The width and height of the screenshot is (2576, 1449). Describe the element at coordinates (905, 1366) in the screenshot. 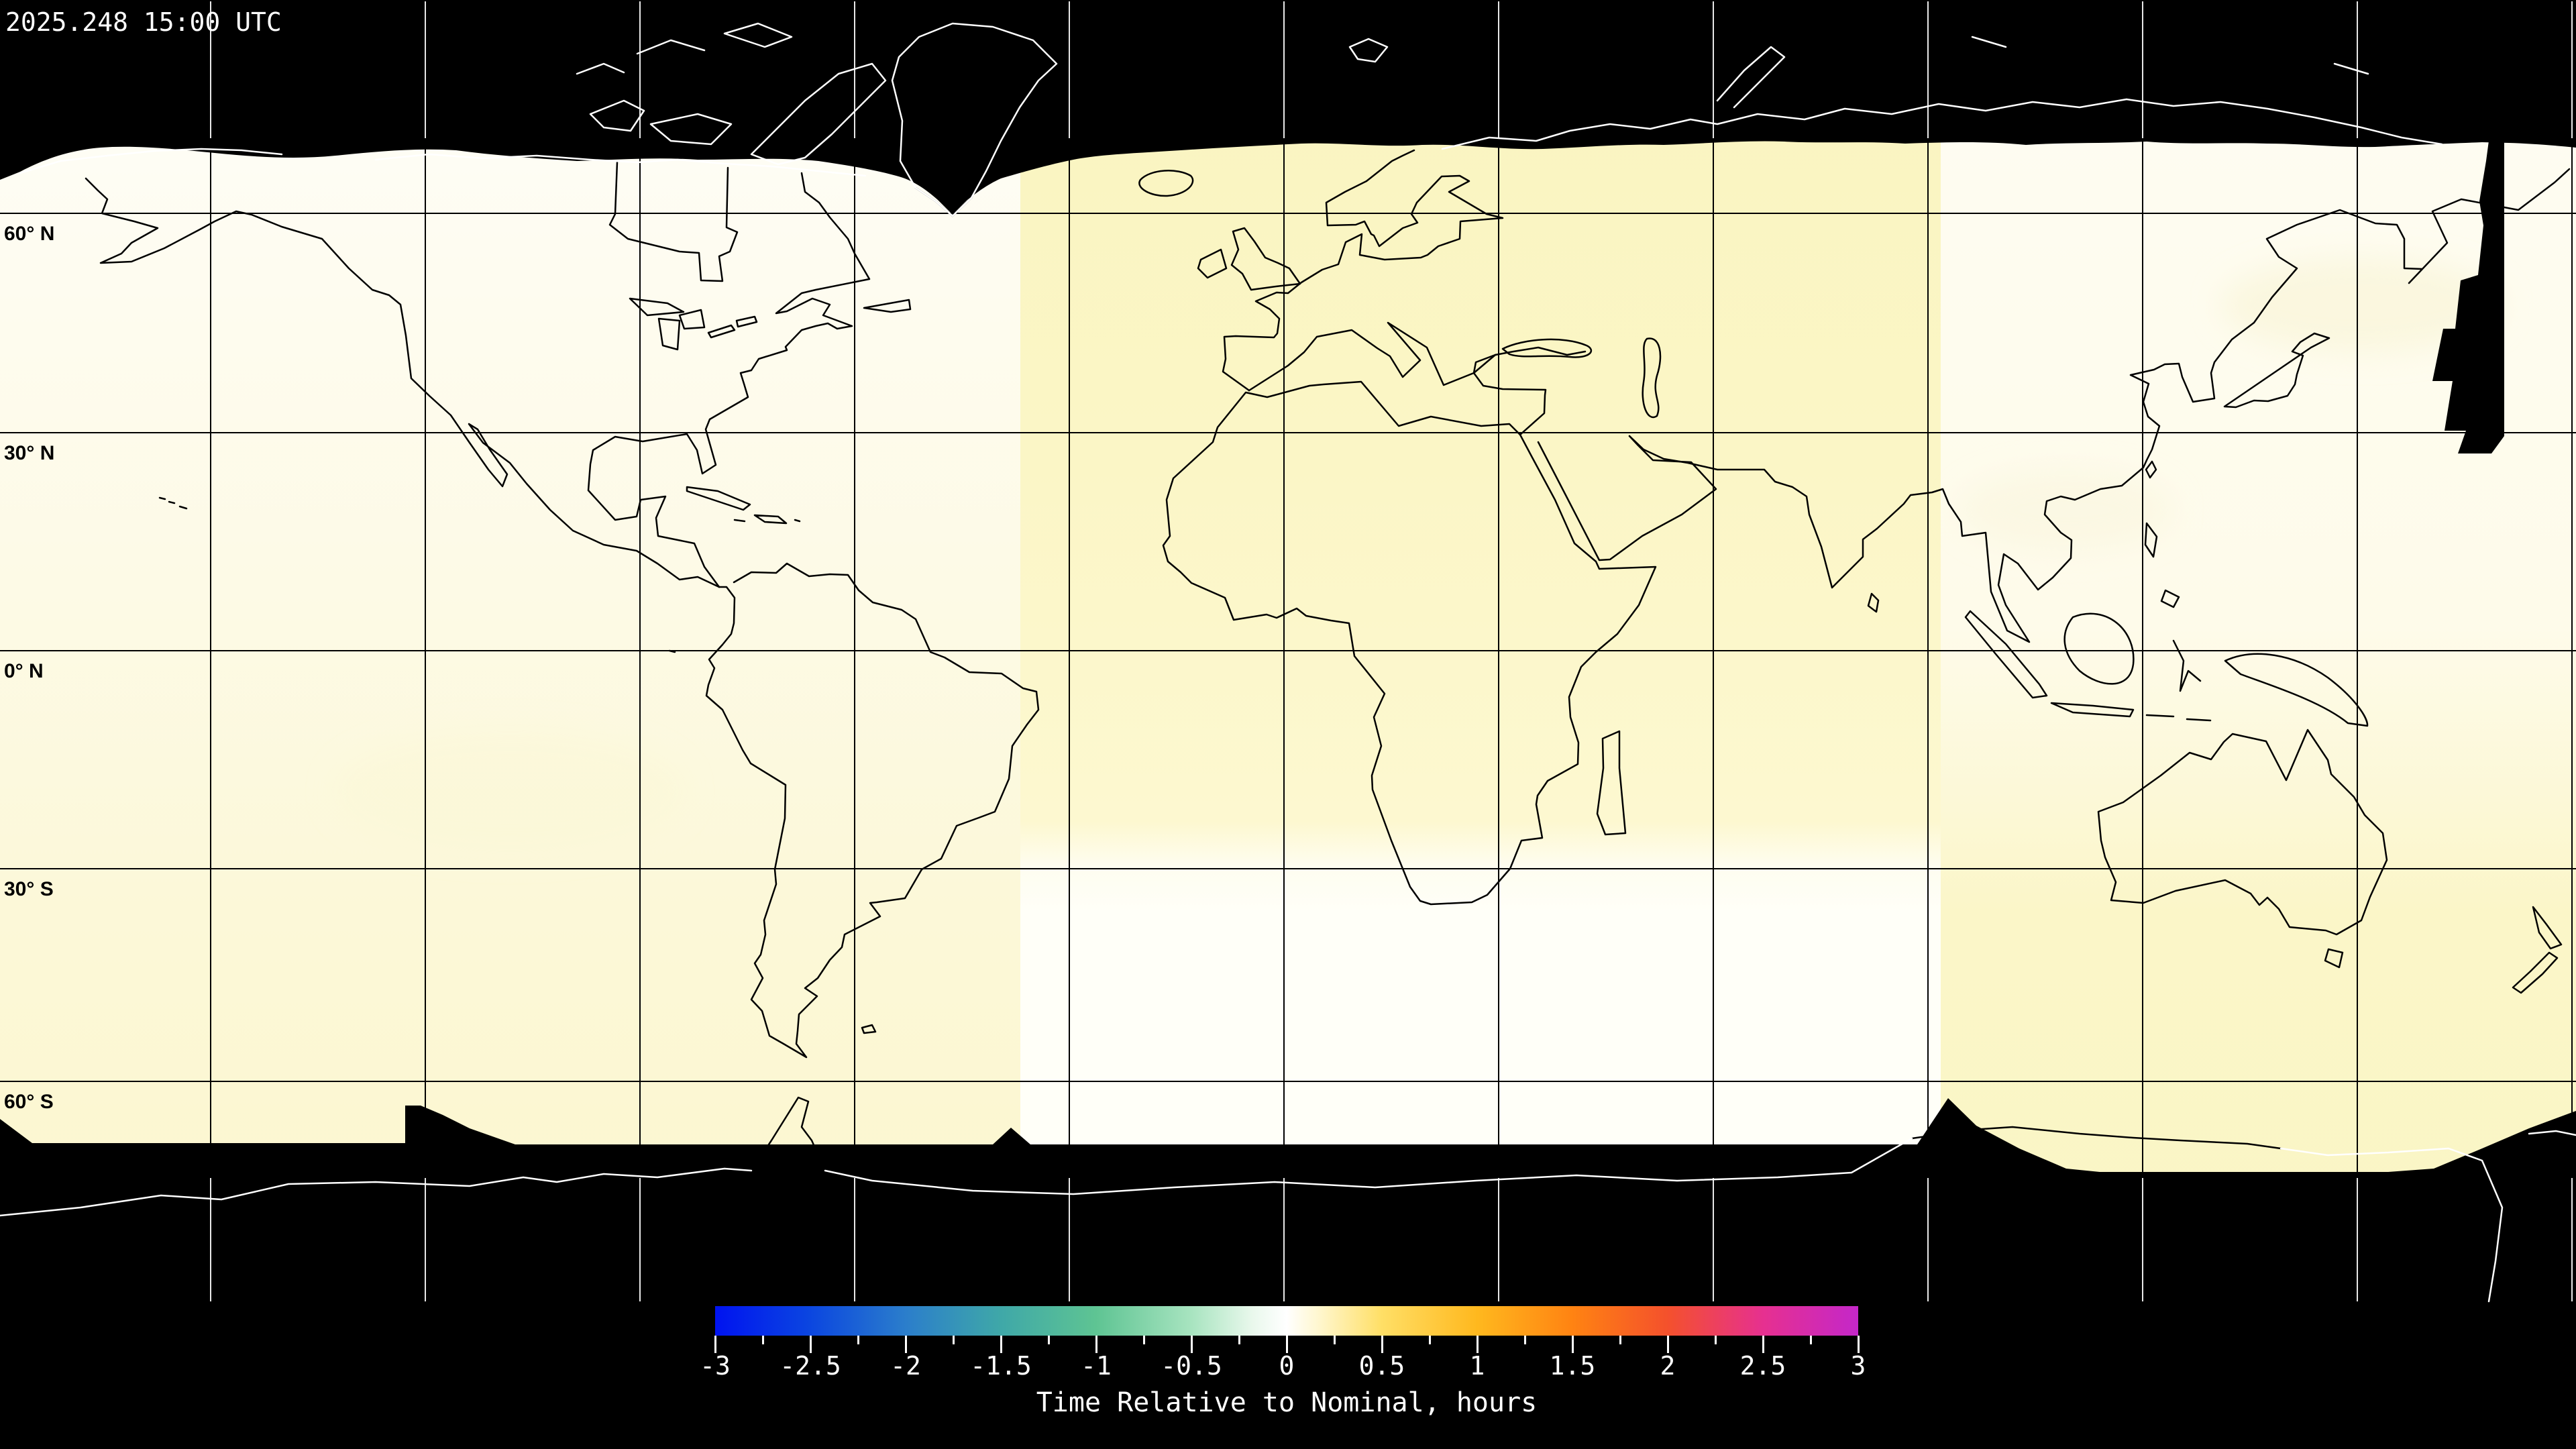

I see `colorbar-tick-label: -2` at that location.